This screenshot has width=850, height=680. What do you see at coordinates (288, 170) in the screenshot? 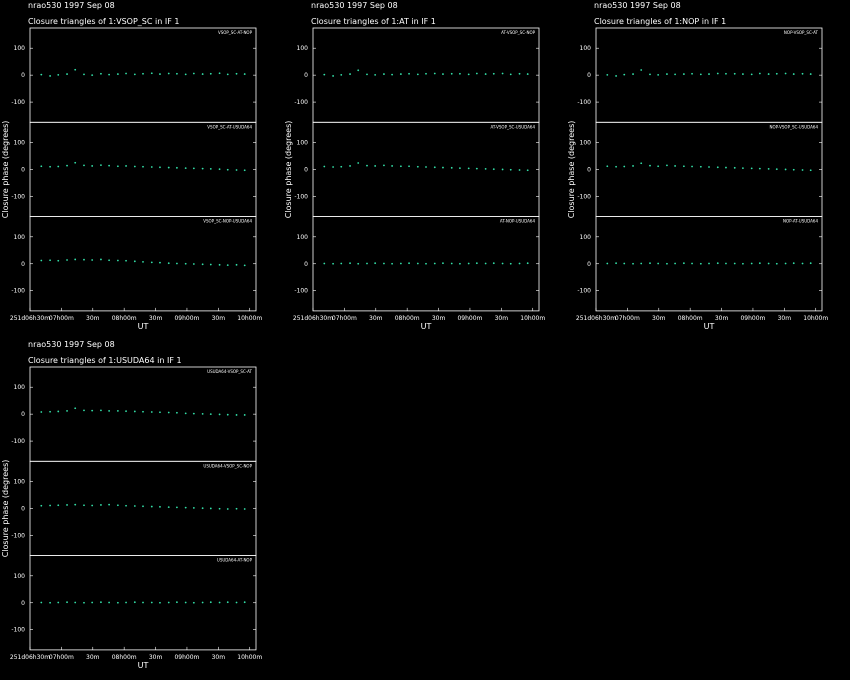
I see `y-axis-label: Closure phase (degrees)` at bounding box center [288, 170].